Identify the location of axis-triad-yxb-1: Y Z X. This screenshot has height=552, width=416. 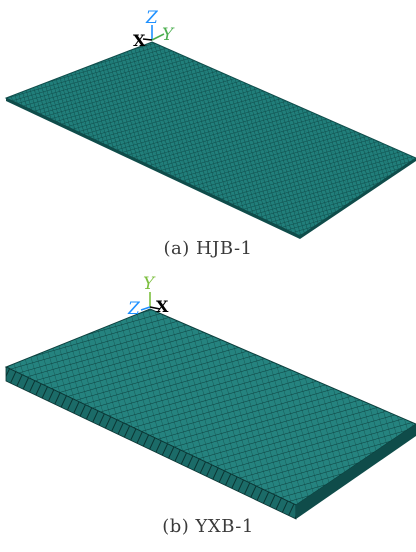
(148, 296).